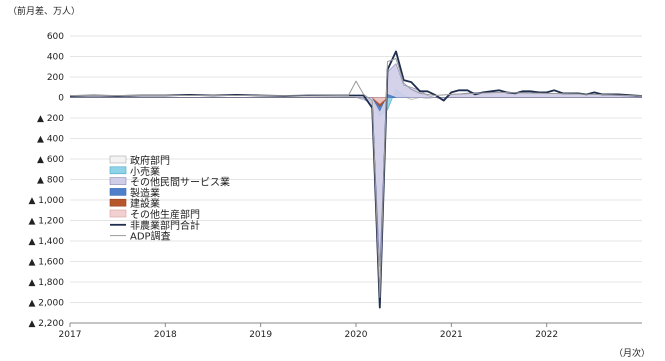  Describe the element at coordinates (46, 201) in the screenshot. I see `y-tick-label: ▲ 1,000` at that location.